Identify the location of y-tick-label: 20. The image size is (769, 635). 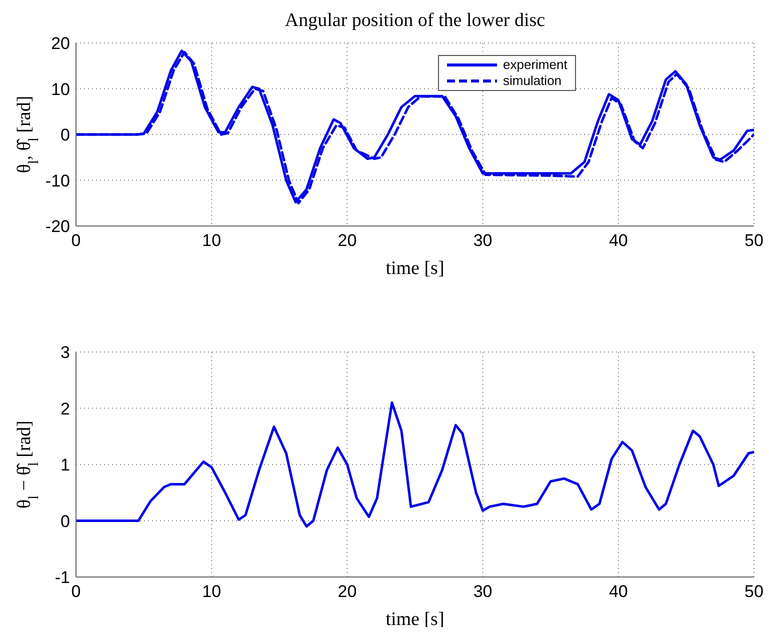
(60, 44).